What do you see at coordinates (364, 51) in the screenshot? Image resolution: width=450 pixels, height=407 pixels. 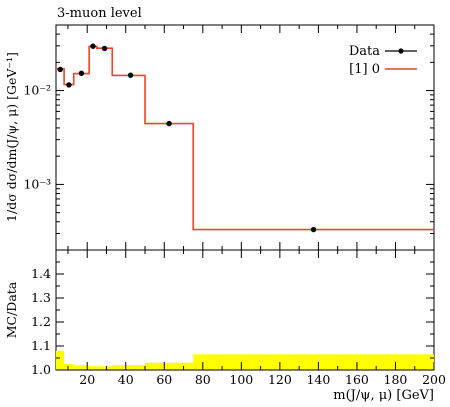 I see `legend-label-data: Data` at bounding box center [364, 51].